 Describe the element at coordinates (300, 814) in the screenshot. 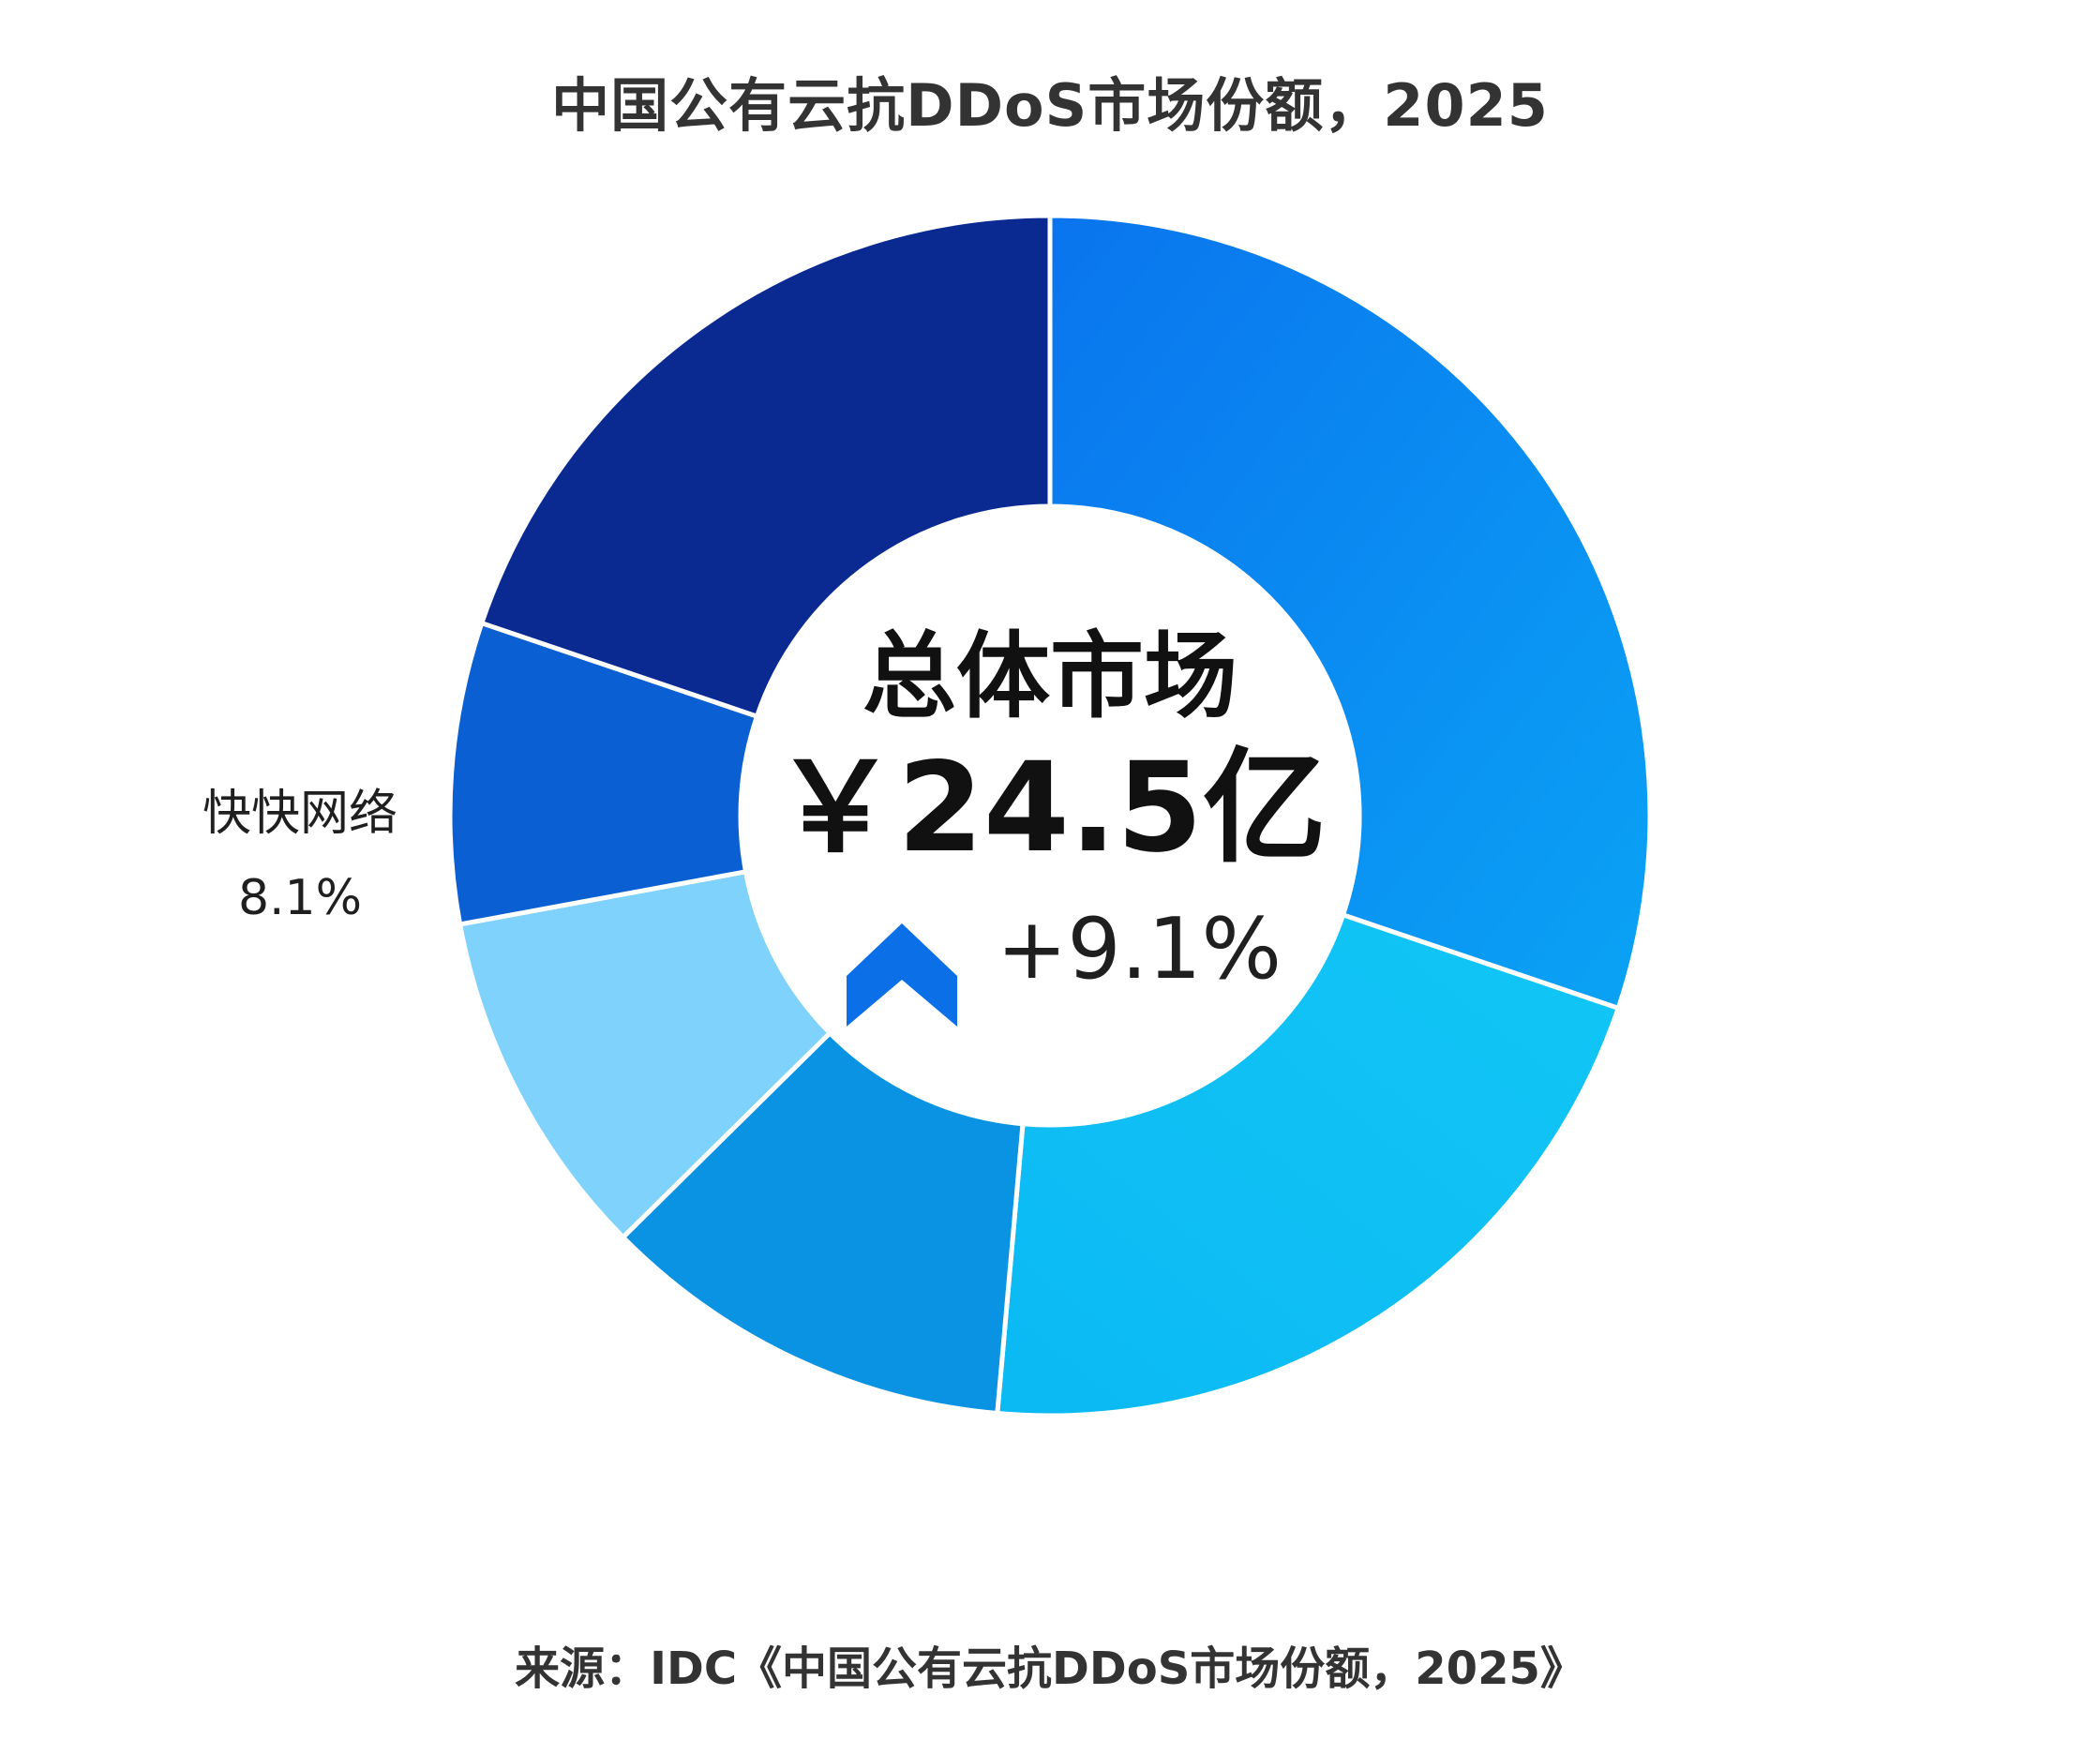

I see `slice-label-name: 快快网络` at that location.